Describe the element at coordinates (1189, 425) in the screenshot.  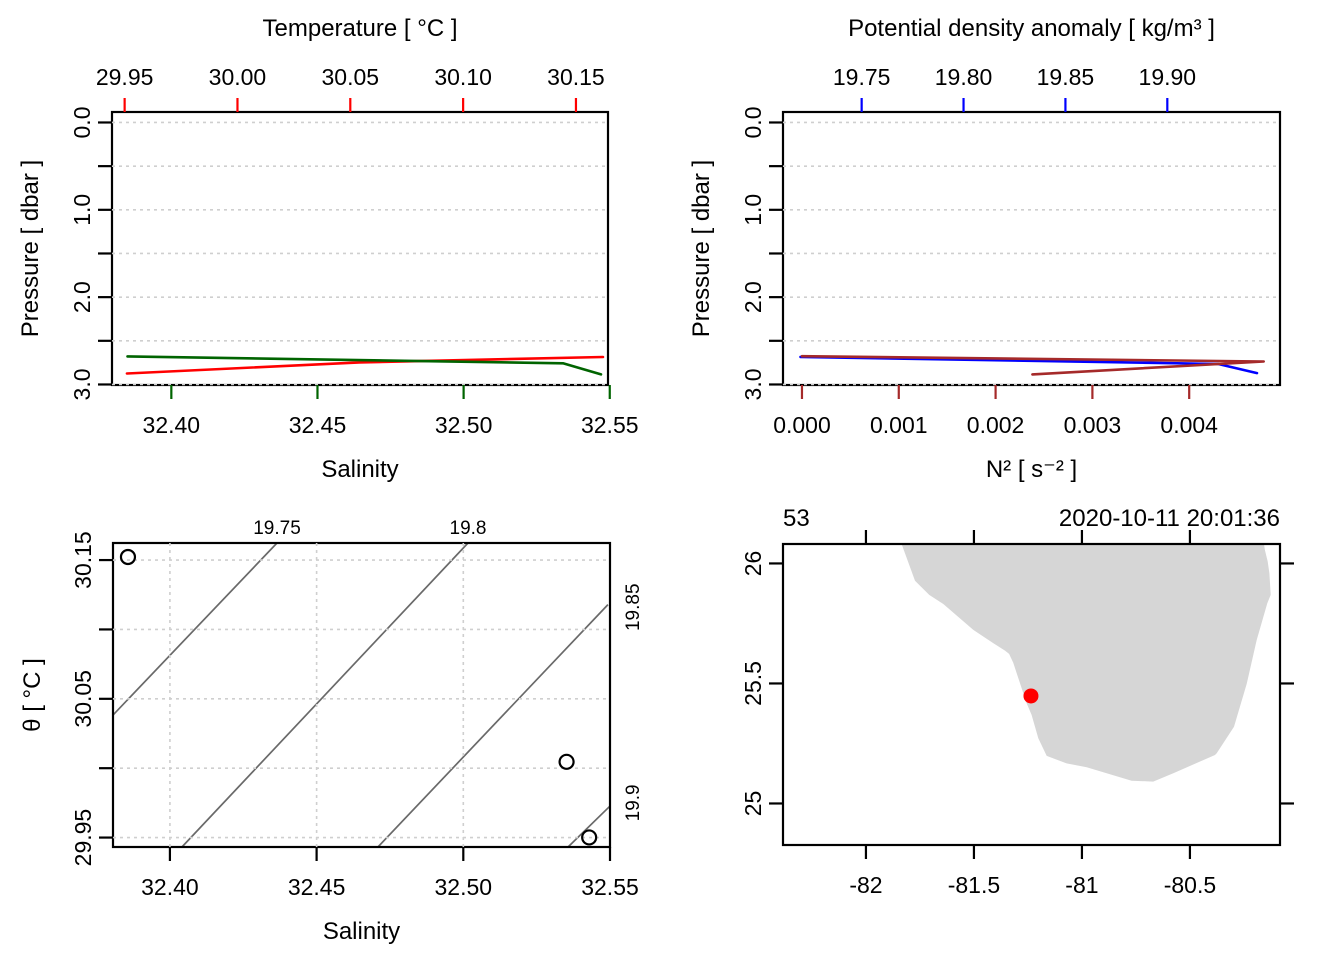
I see `tick-label: 0.004` at that location.